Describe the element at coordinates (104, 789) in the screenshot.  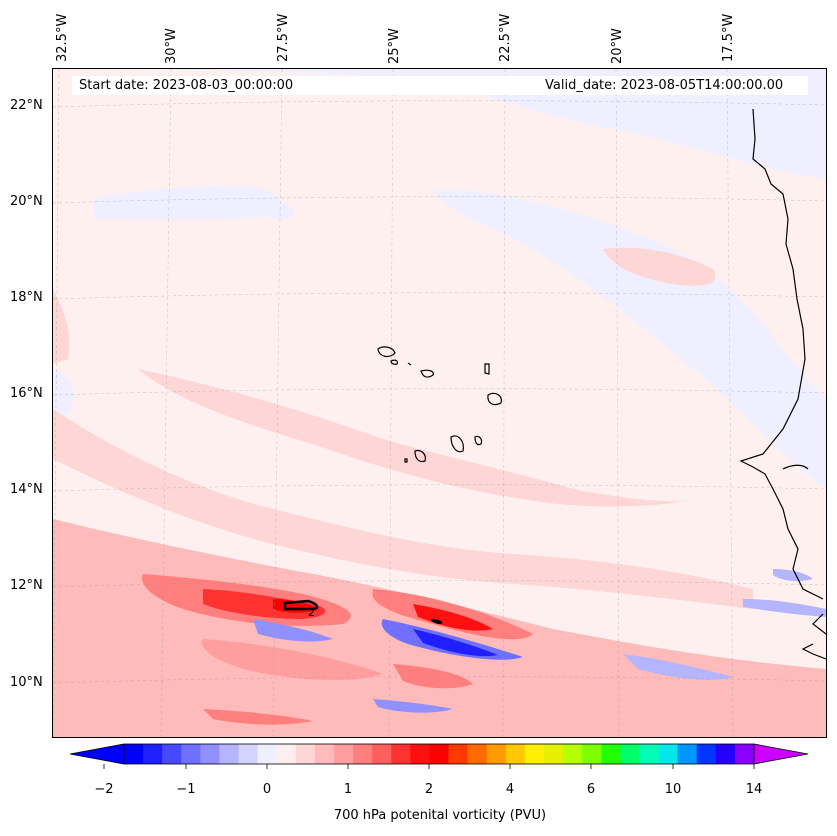
I see `colorbar-tick-label: −2` at that location.